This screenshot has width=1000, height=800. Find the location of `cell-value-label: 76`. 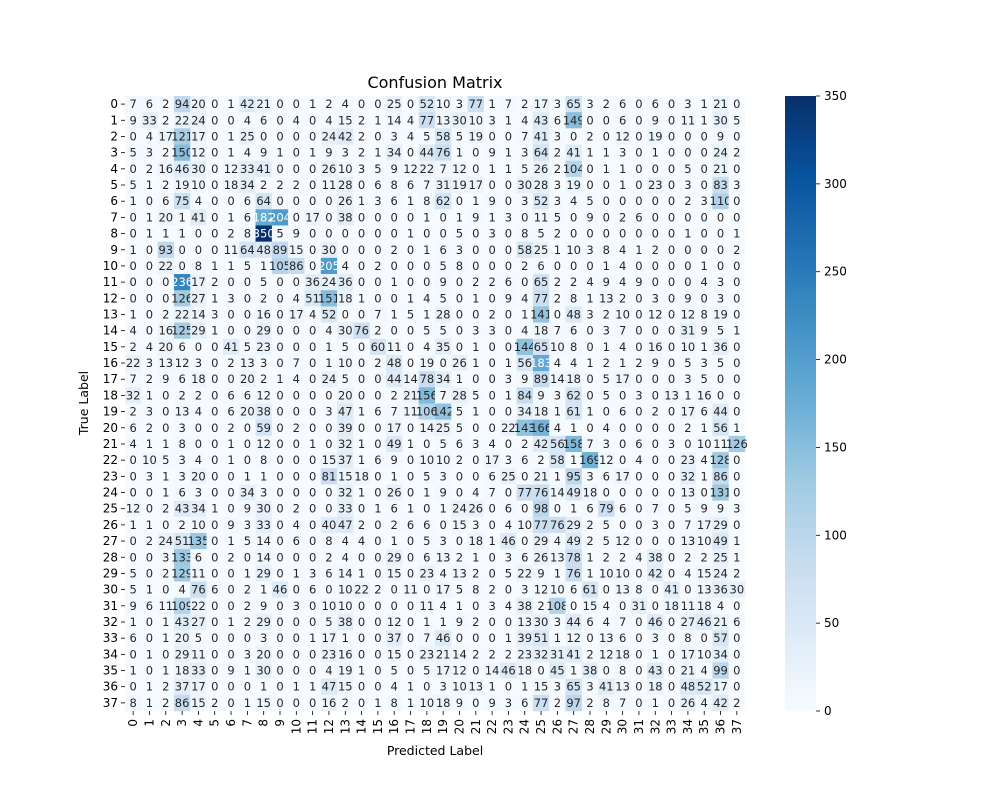

cell-value-label: 76 is located at coordinates (557, 525).